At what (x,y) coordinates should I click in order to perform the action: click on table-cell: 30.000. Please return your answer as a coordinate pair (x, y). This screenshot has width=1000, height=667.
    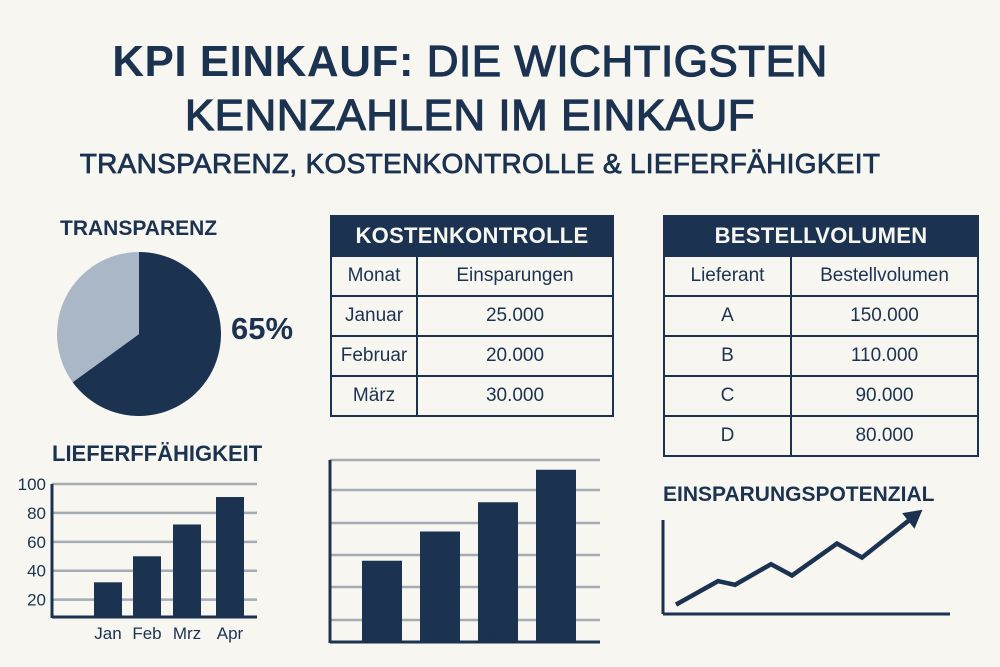
    Looking at the image, I should click on (515, 396).